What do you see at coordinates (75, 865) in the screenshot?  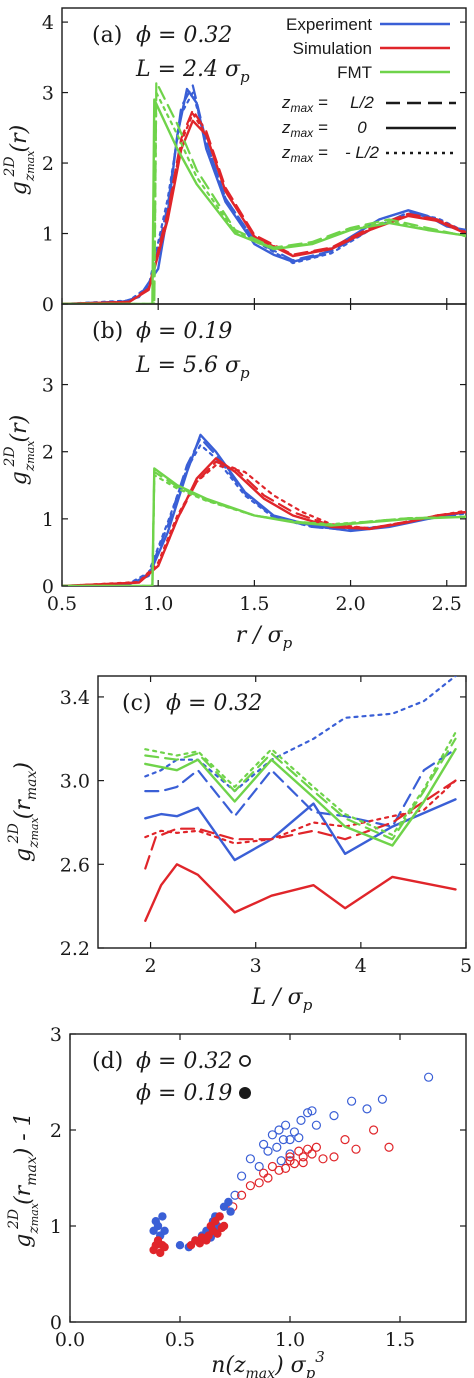 I see `y-tick-label: 2.6` at bounding box center [75, 865].